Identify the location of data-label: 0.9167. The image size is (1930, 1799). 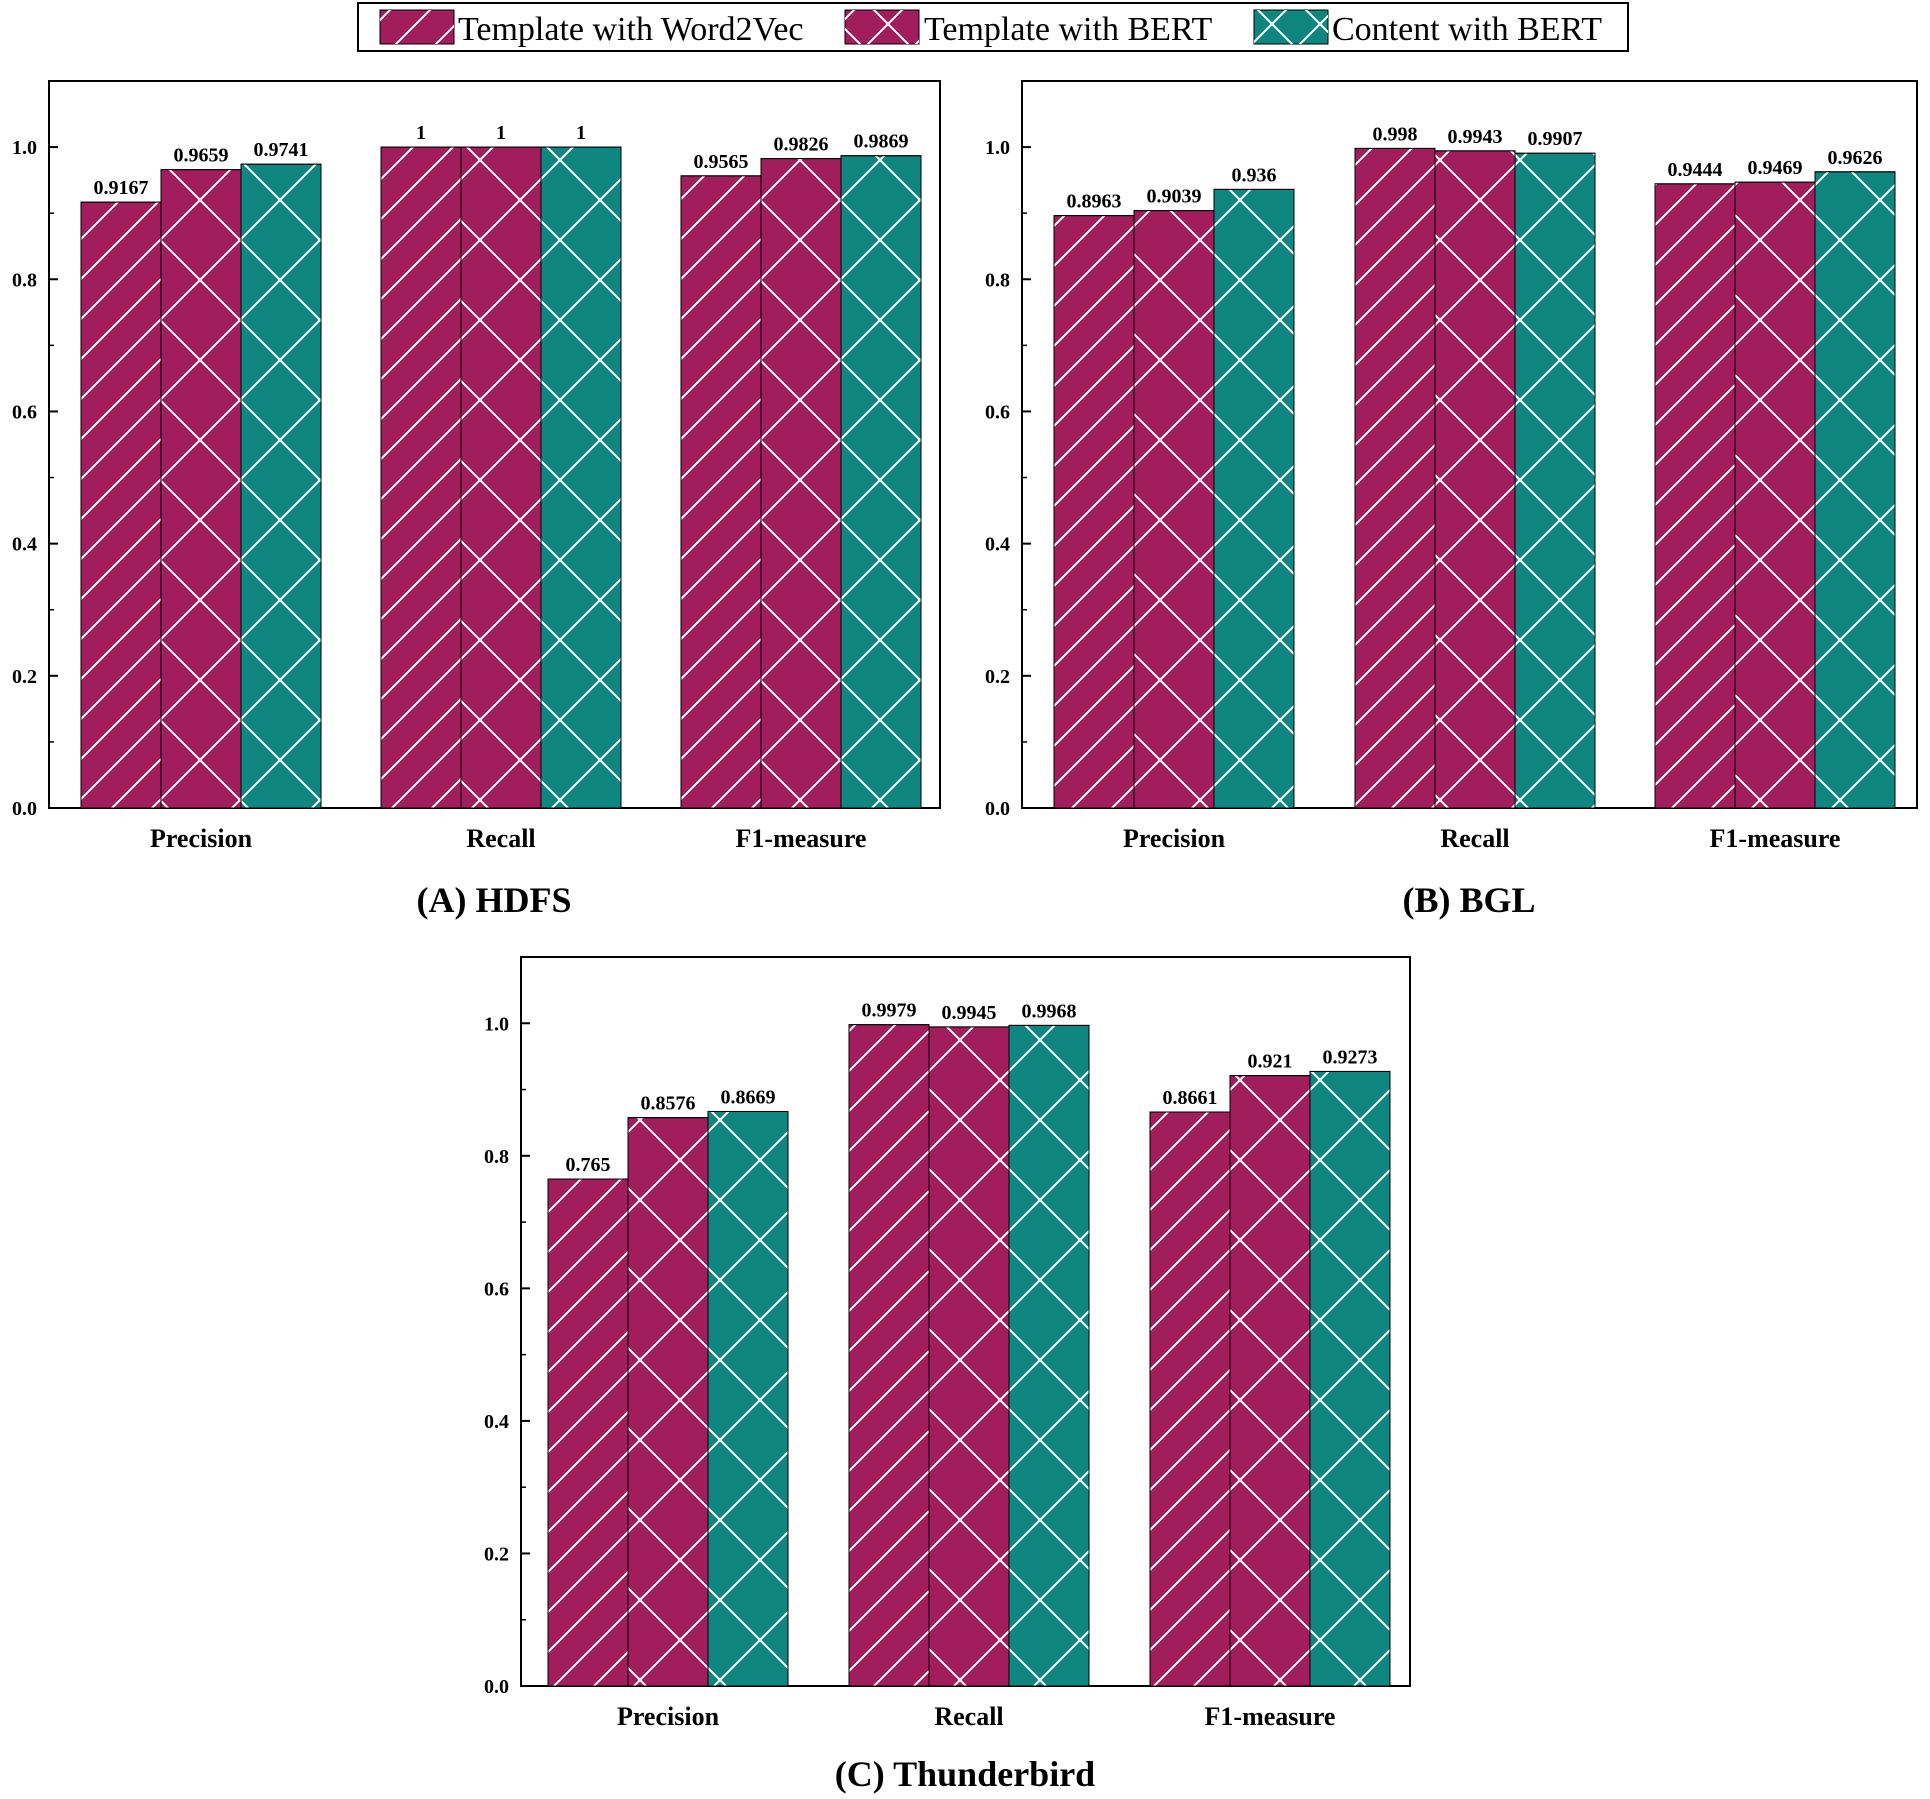
(121, 188).